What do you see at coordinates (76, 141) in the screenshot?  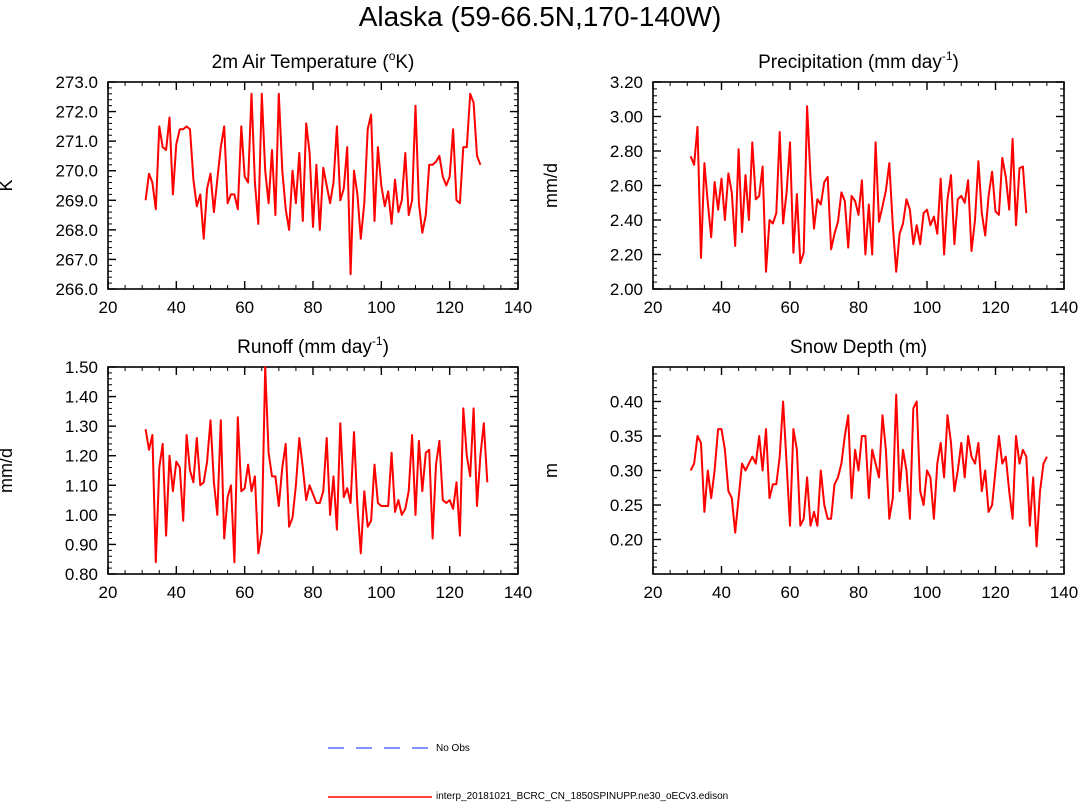 I see `y-tick-label: 271.0` at bounding box center [76, 141].